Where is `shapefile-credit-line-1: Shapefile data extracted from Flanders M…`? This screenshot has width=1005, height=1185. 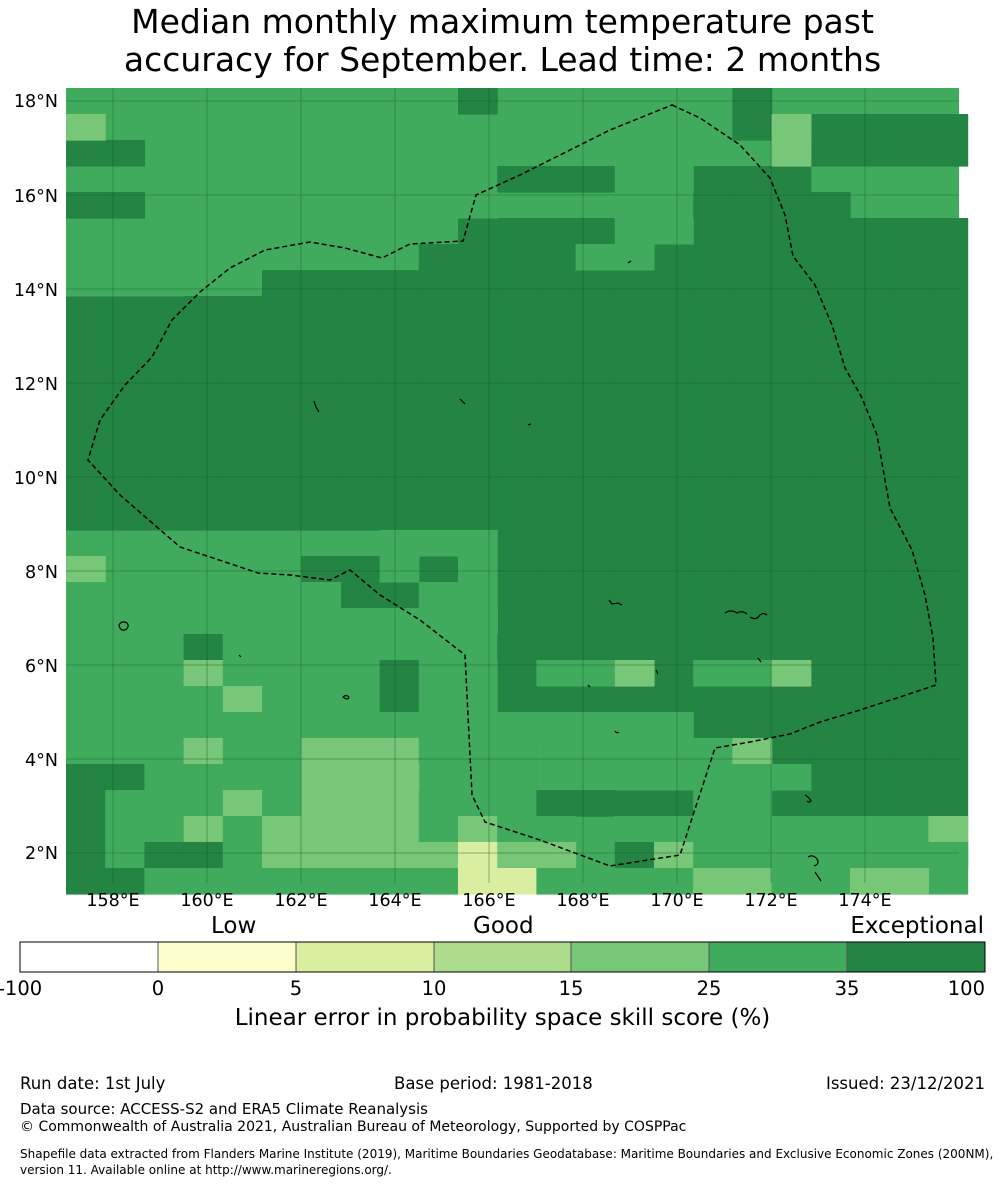
shapefile-credit-line-1: Shapefile data extracted from Flanders M… is located at coordinates (507, 1154).